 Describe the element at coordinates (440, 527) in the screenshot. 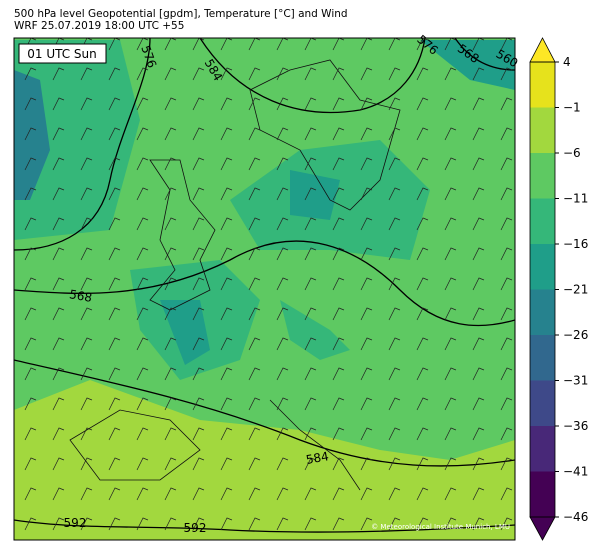

I see `copyright: © Meteorological Institute Munich, LMU` at that location.